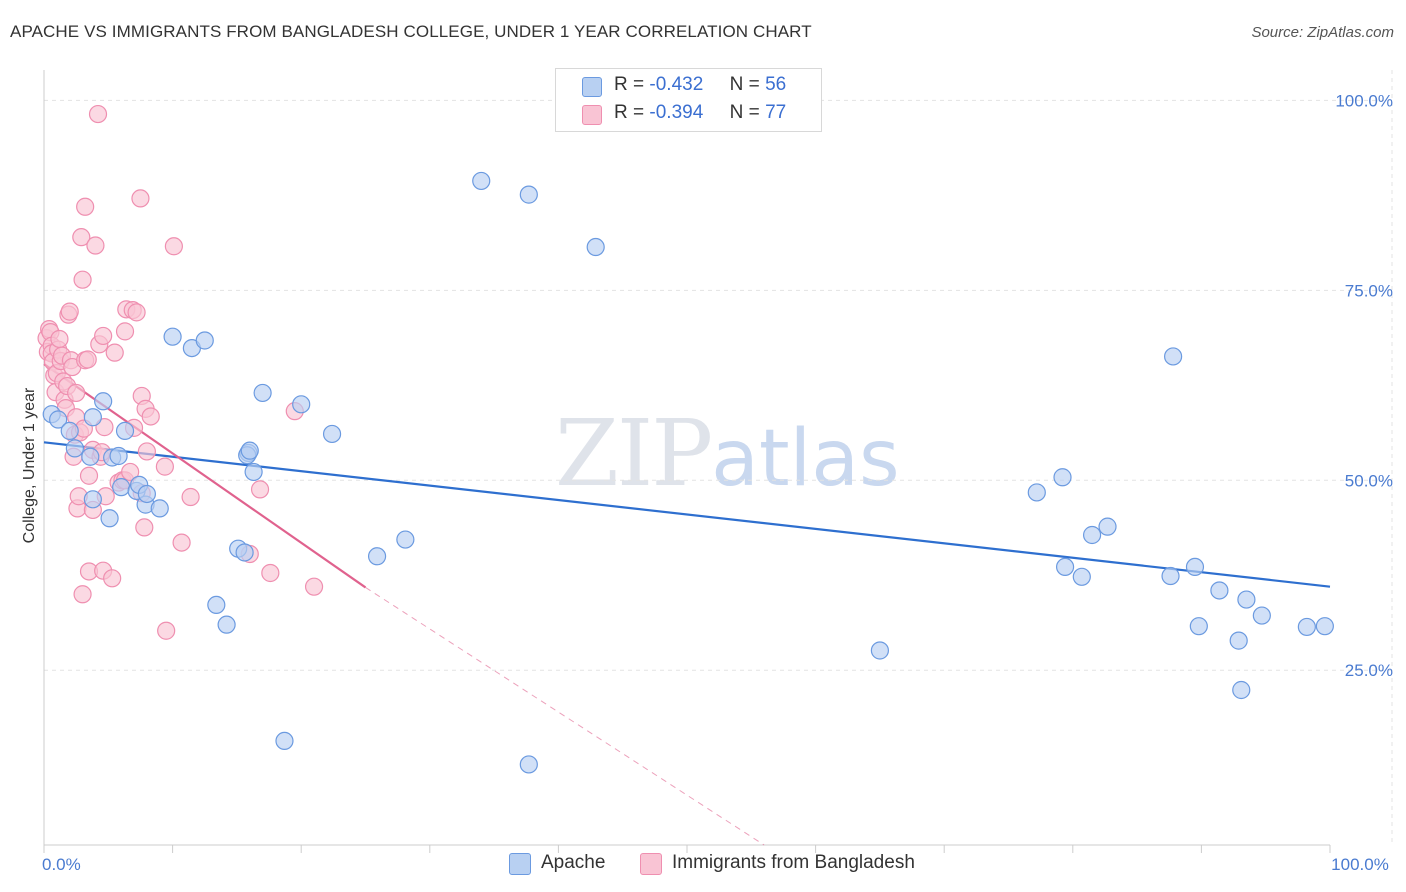 The width and height of the screenshot is (1406, 892). I want to click on y-tick-label: 25.0%, so click(1369, 670).